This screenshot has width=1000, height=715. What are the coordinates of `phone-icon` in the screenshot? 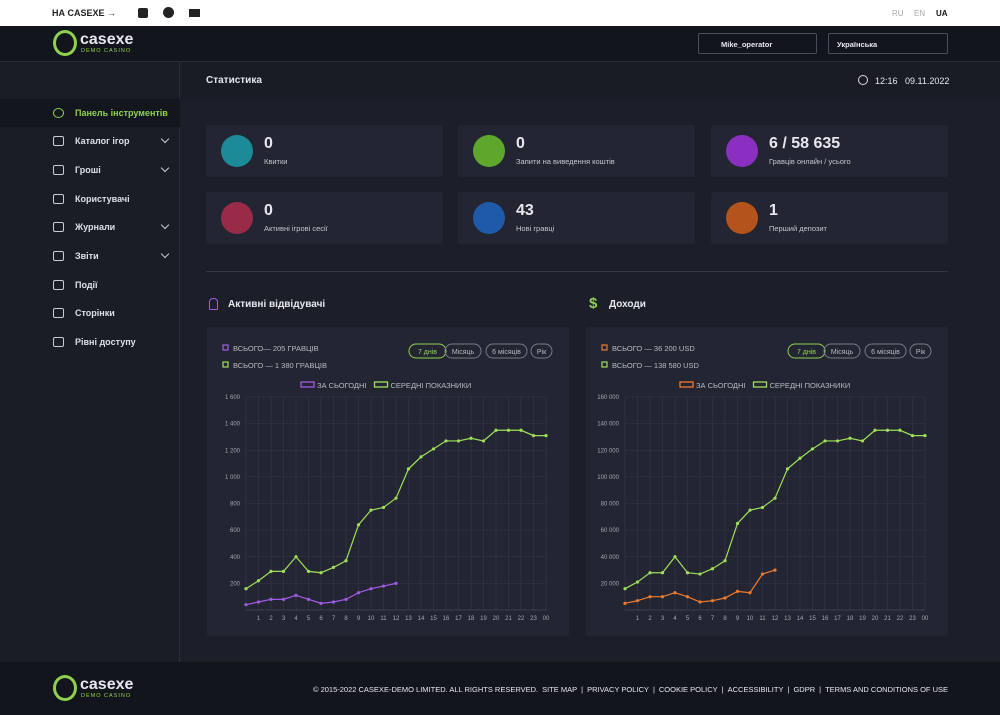 It's located at (143, 13).